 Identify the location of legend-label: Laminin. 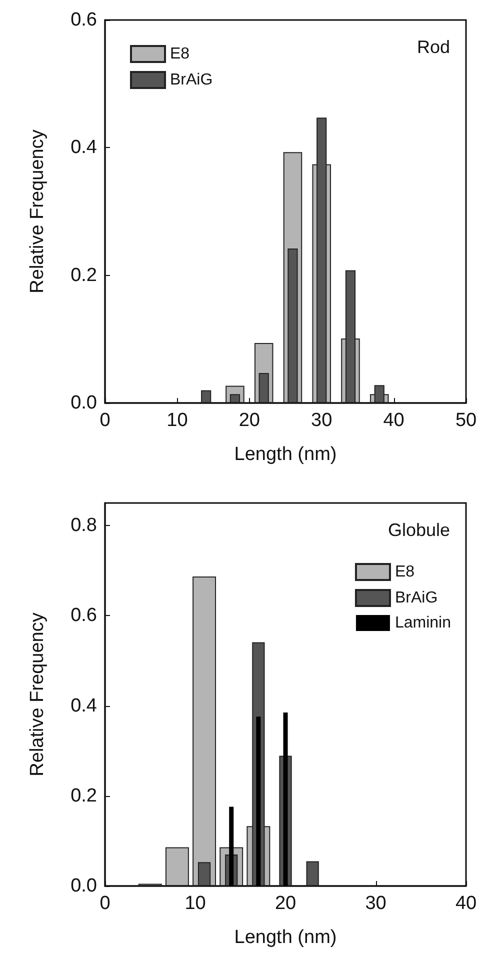
(422, 623).